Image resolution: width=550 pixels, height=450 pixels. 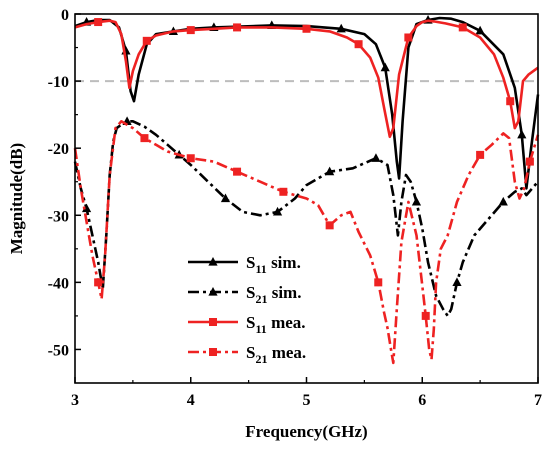 I want to click on y-tick-label: -20, so click(x=58, y=149).